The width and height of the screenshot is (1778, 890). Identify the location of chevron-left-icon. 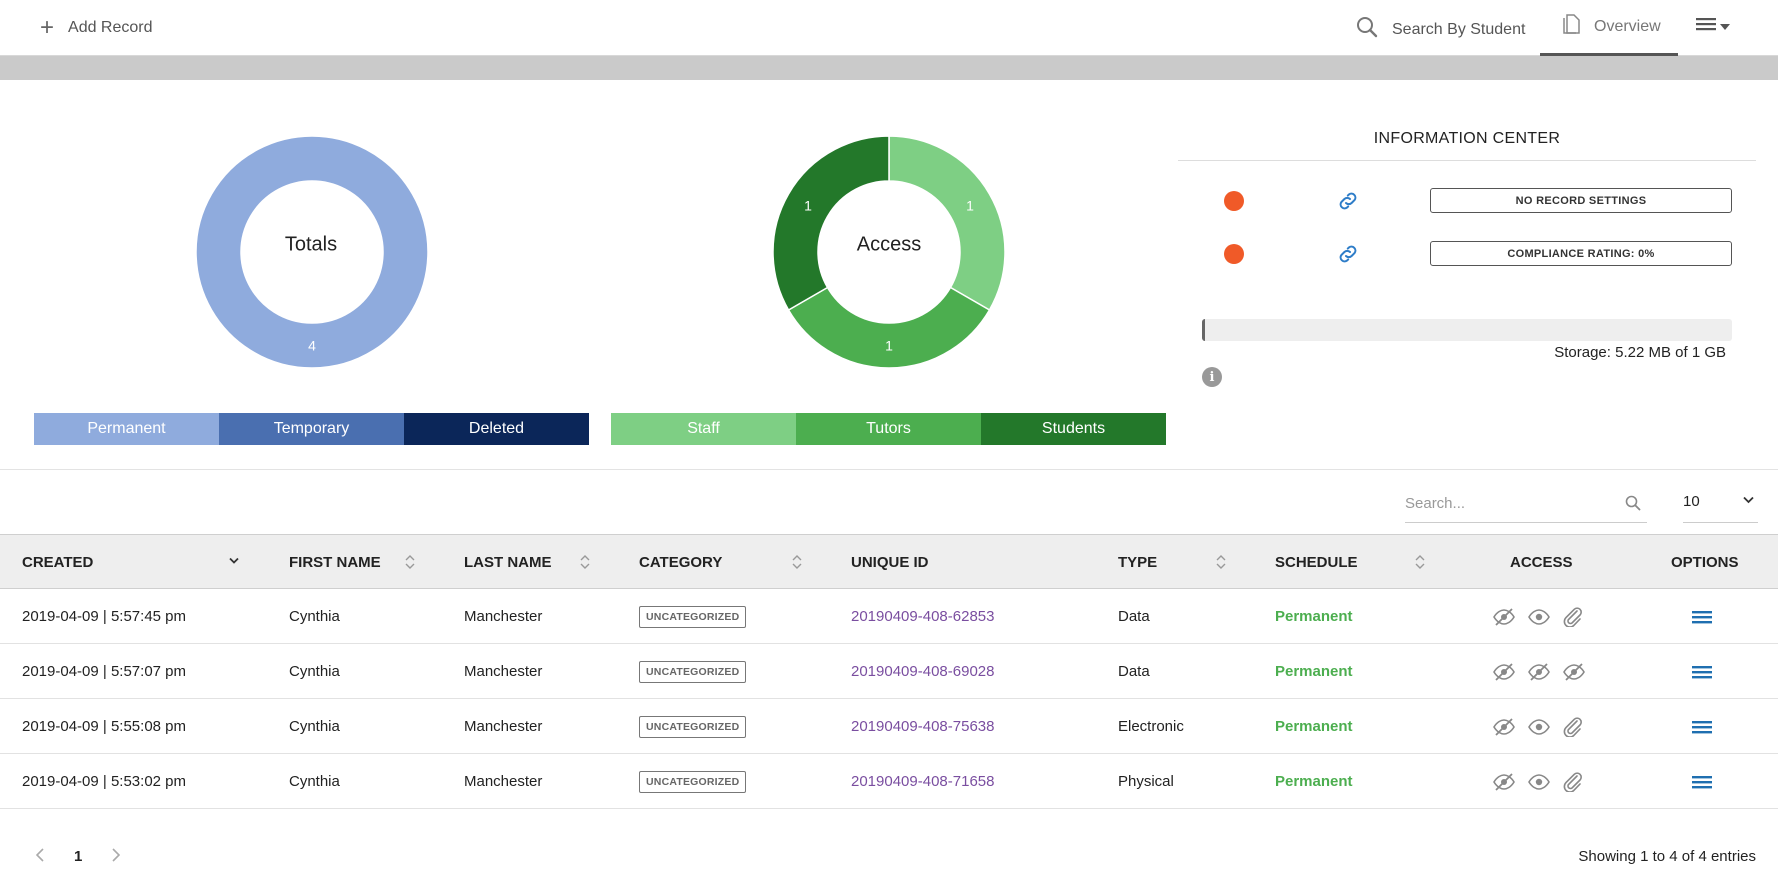
(39, 856).